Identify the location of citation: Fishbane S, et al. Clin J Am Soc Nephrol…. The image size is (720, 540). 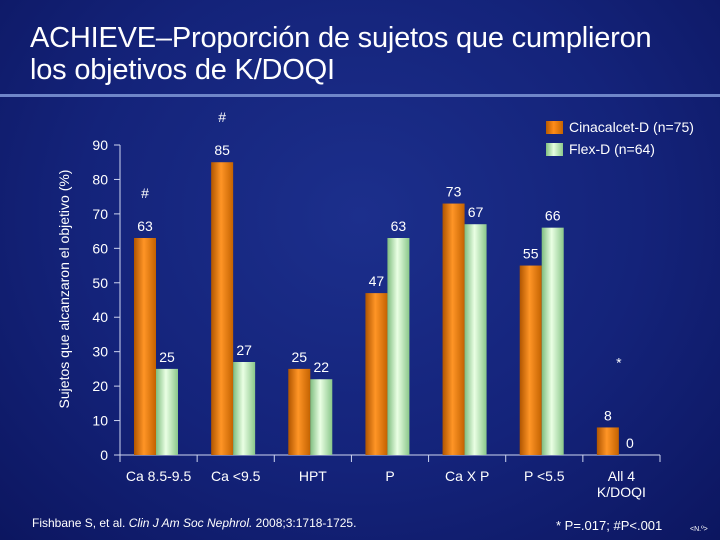
(194, 523).